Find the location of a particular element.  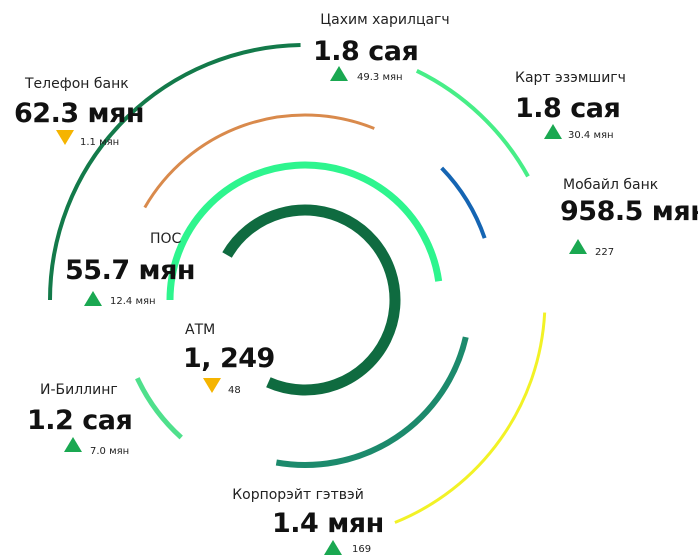

item-change: 48 is located at coordinates (234, 390).